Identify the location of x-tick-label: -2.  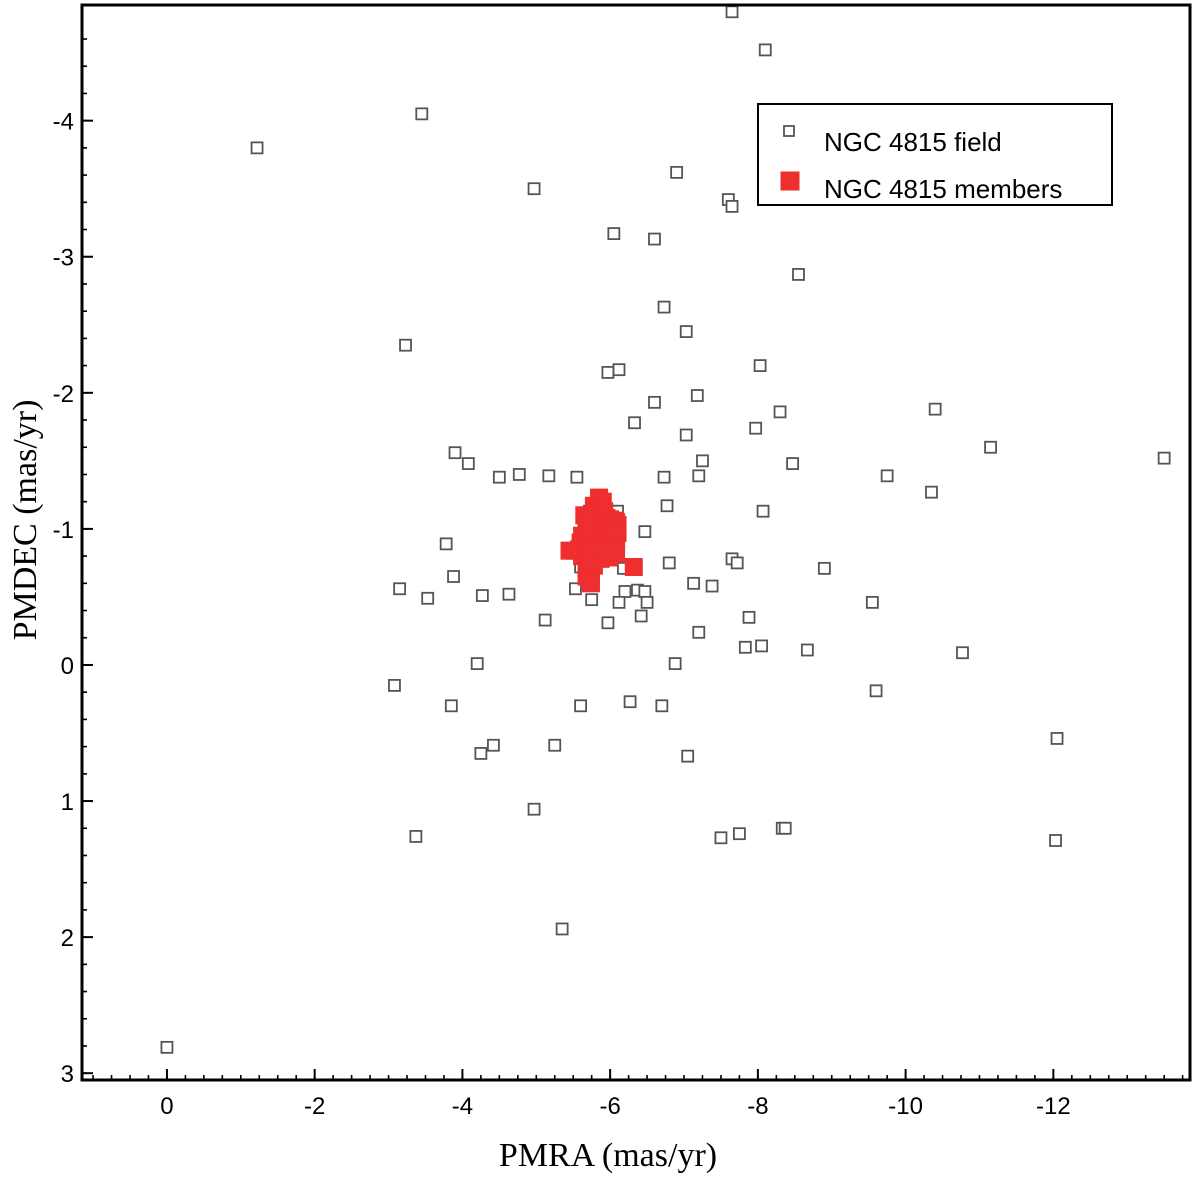
(314, 1106).